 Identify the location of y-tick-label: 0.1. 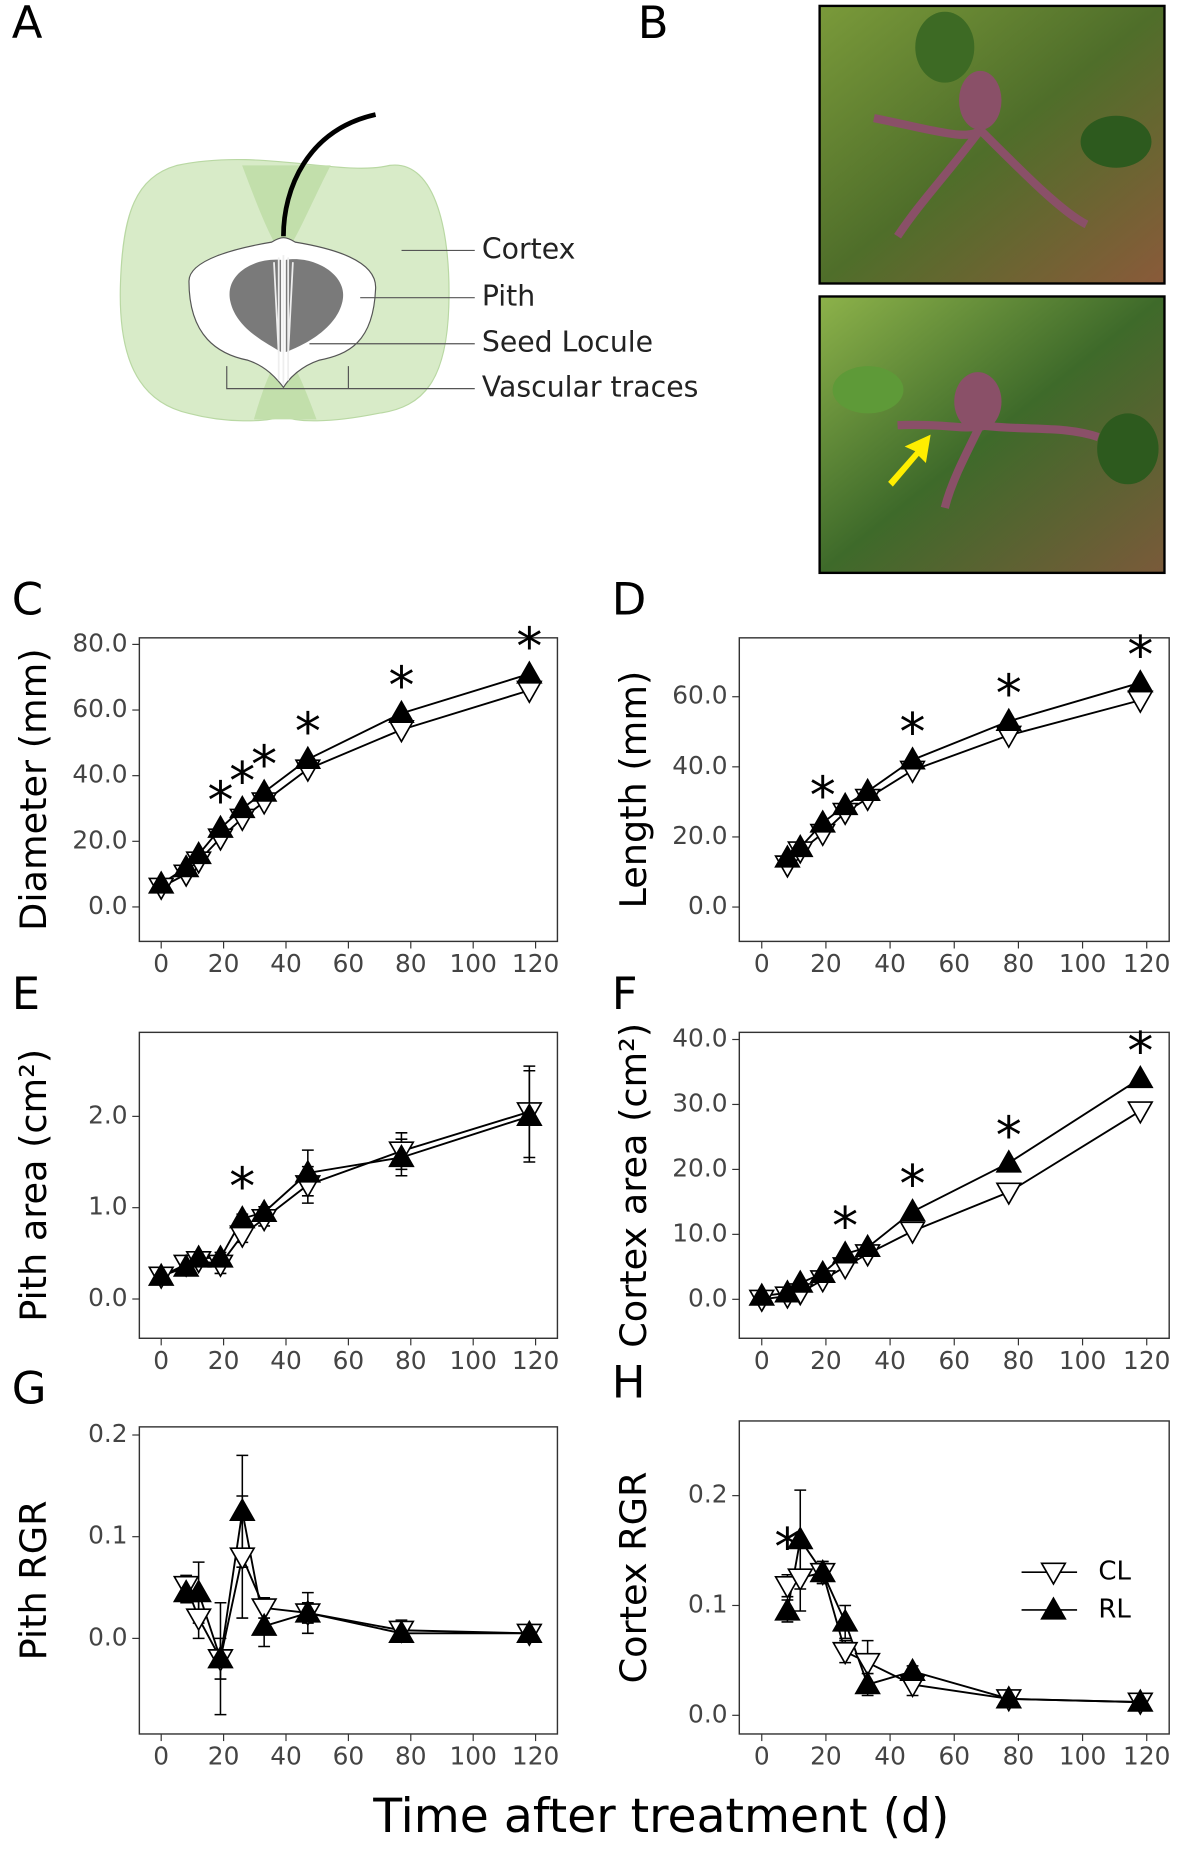
(707, 1603).